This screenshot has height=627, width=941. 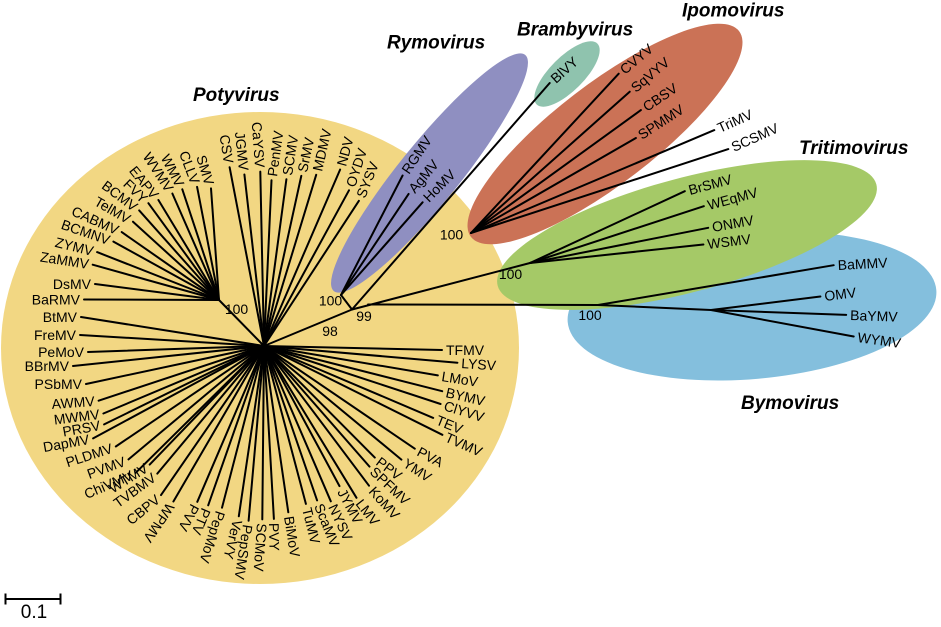 I want to click on svg-text: LMoV, so click(x=460, y=379).